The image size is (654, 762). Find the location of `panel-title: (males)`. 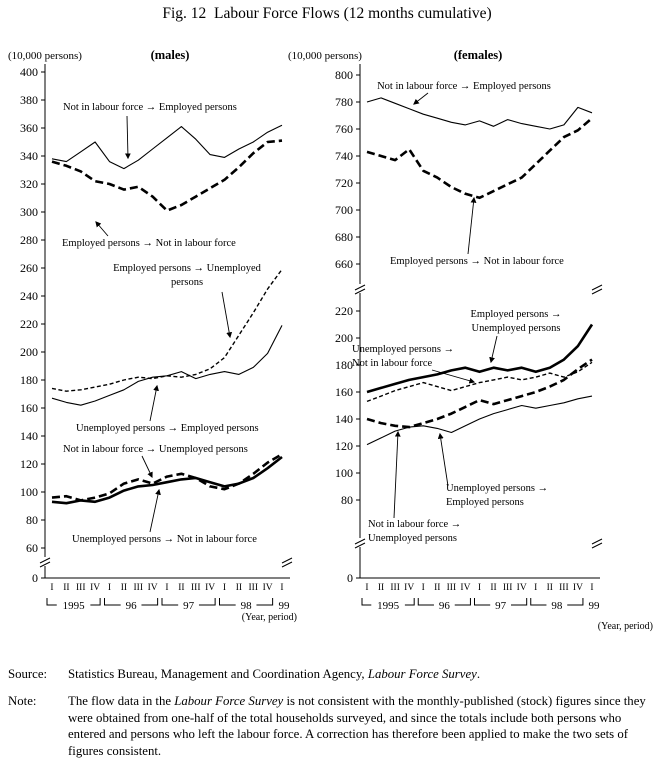

panel-title: (males) is located at coordinates (170, 55).